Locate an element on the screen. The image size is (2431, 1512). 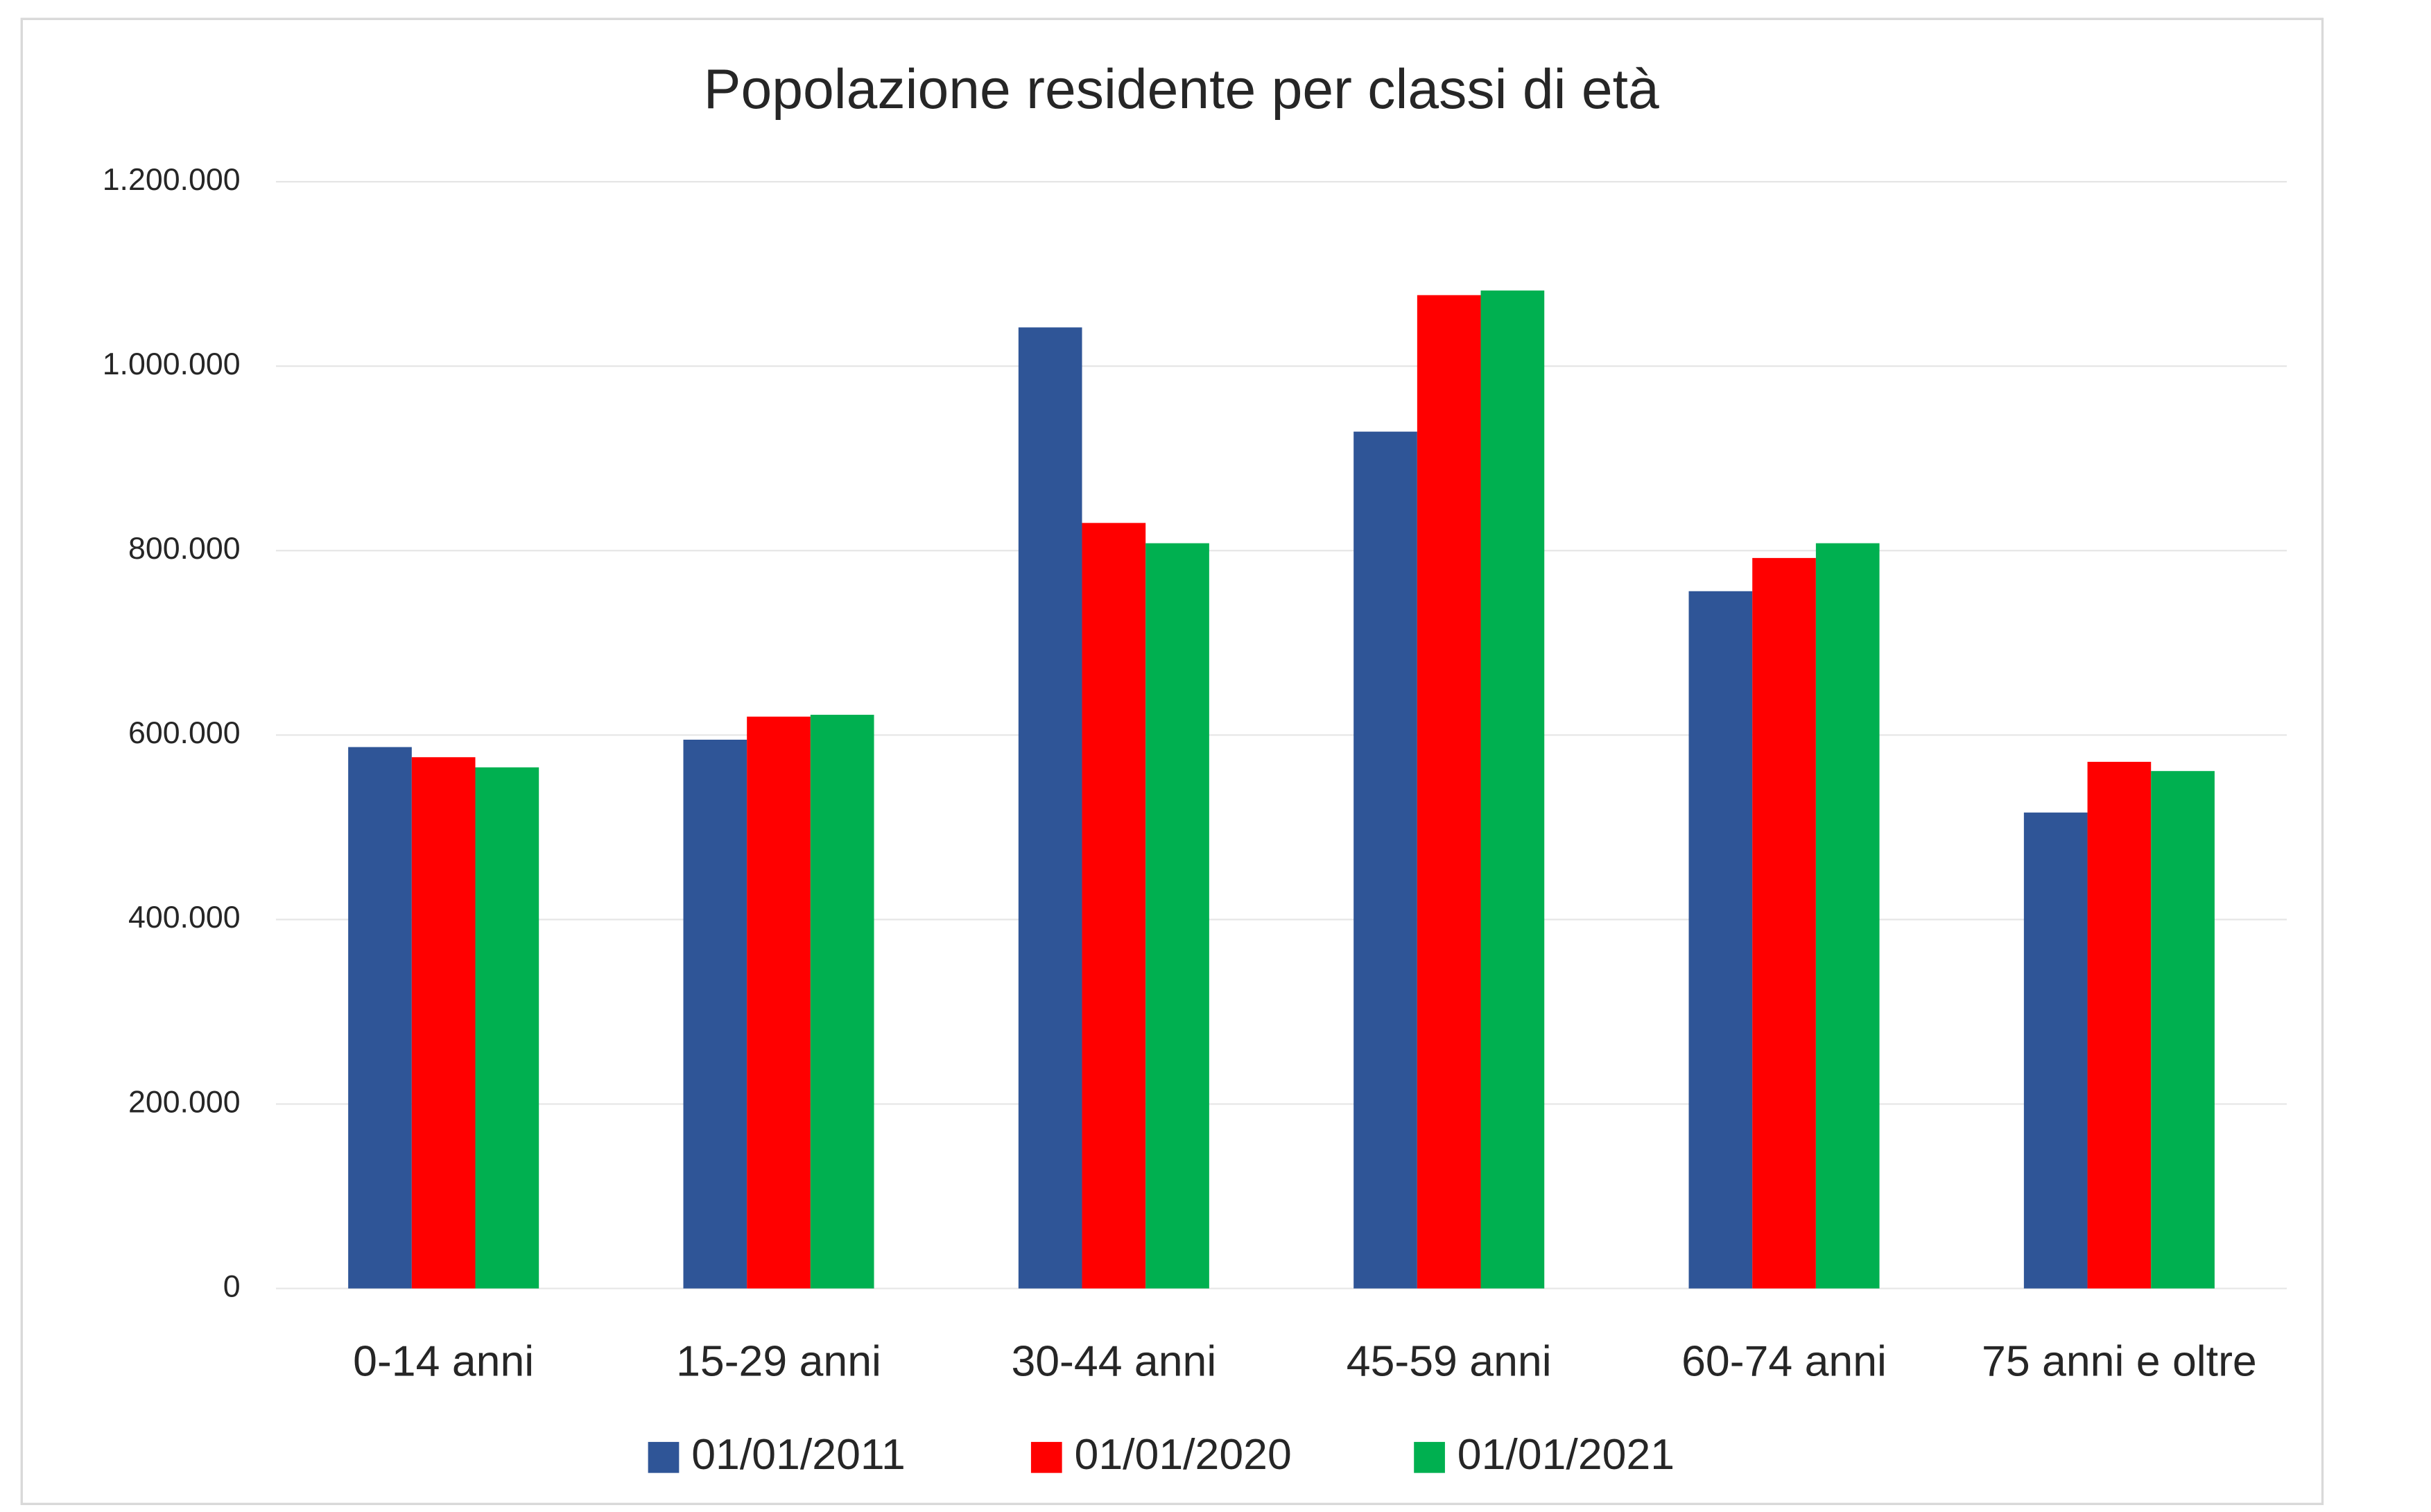
x-tick-label: 0-14 anni is located at coordinates (443, 1361).